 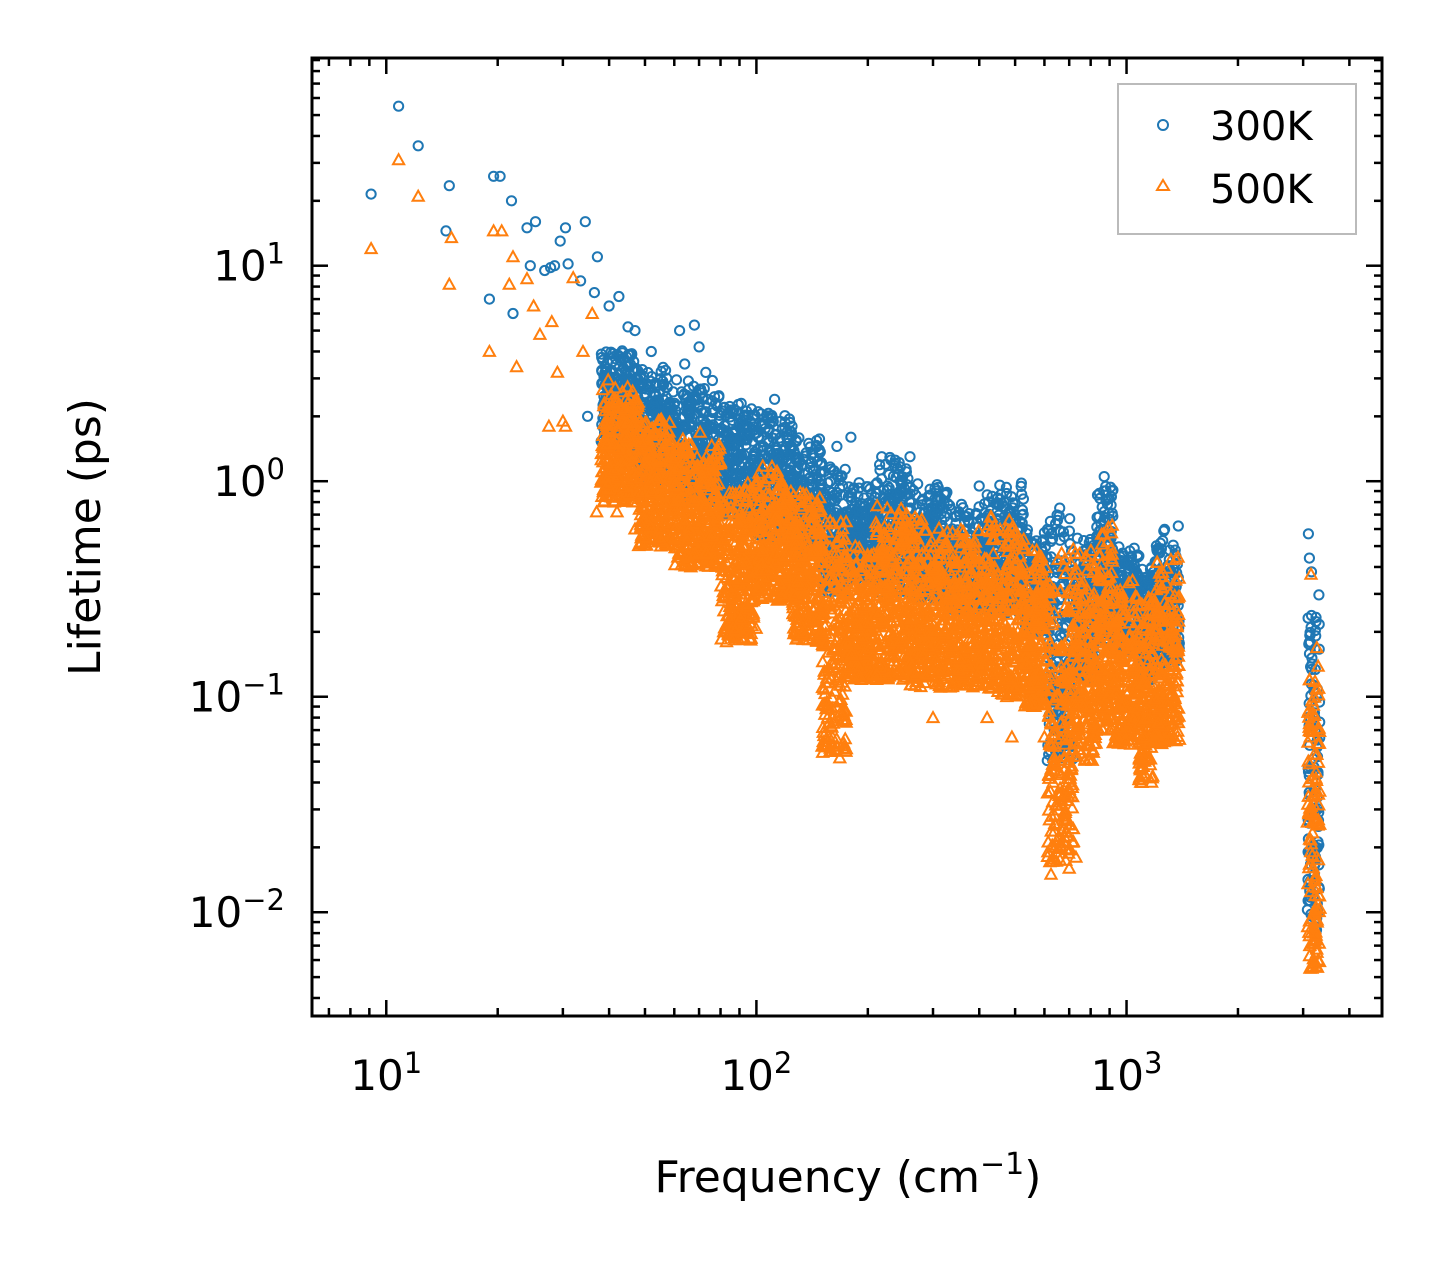 I want to click on point-300k-2000, so click(x=851, y=498).